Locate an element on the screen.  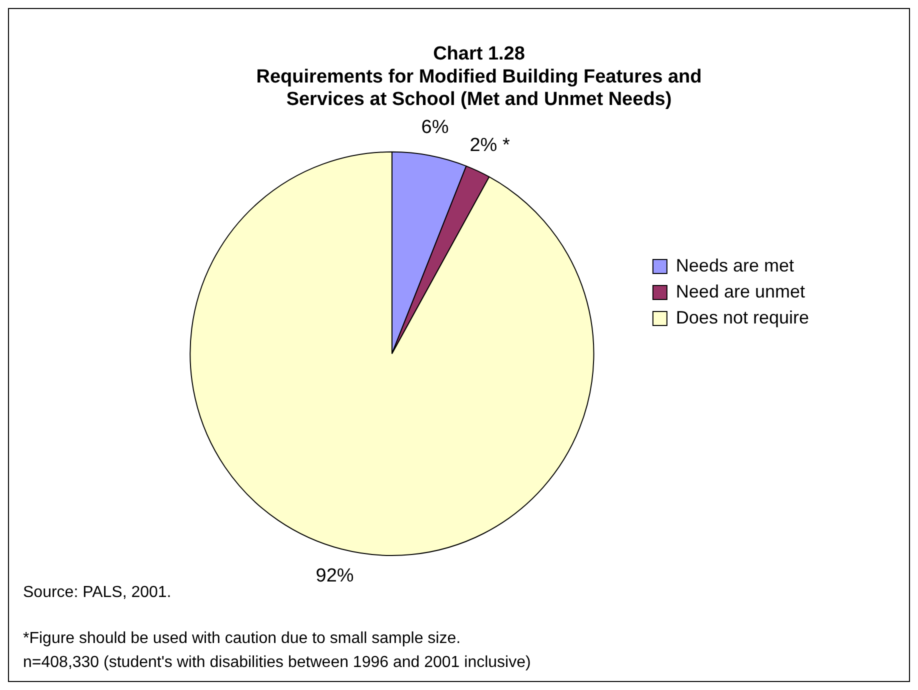
data-label: 2% * is located at coordinates (490, 145).